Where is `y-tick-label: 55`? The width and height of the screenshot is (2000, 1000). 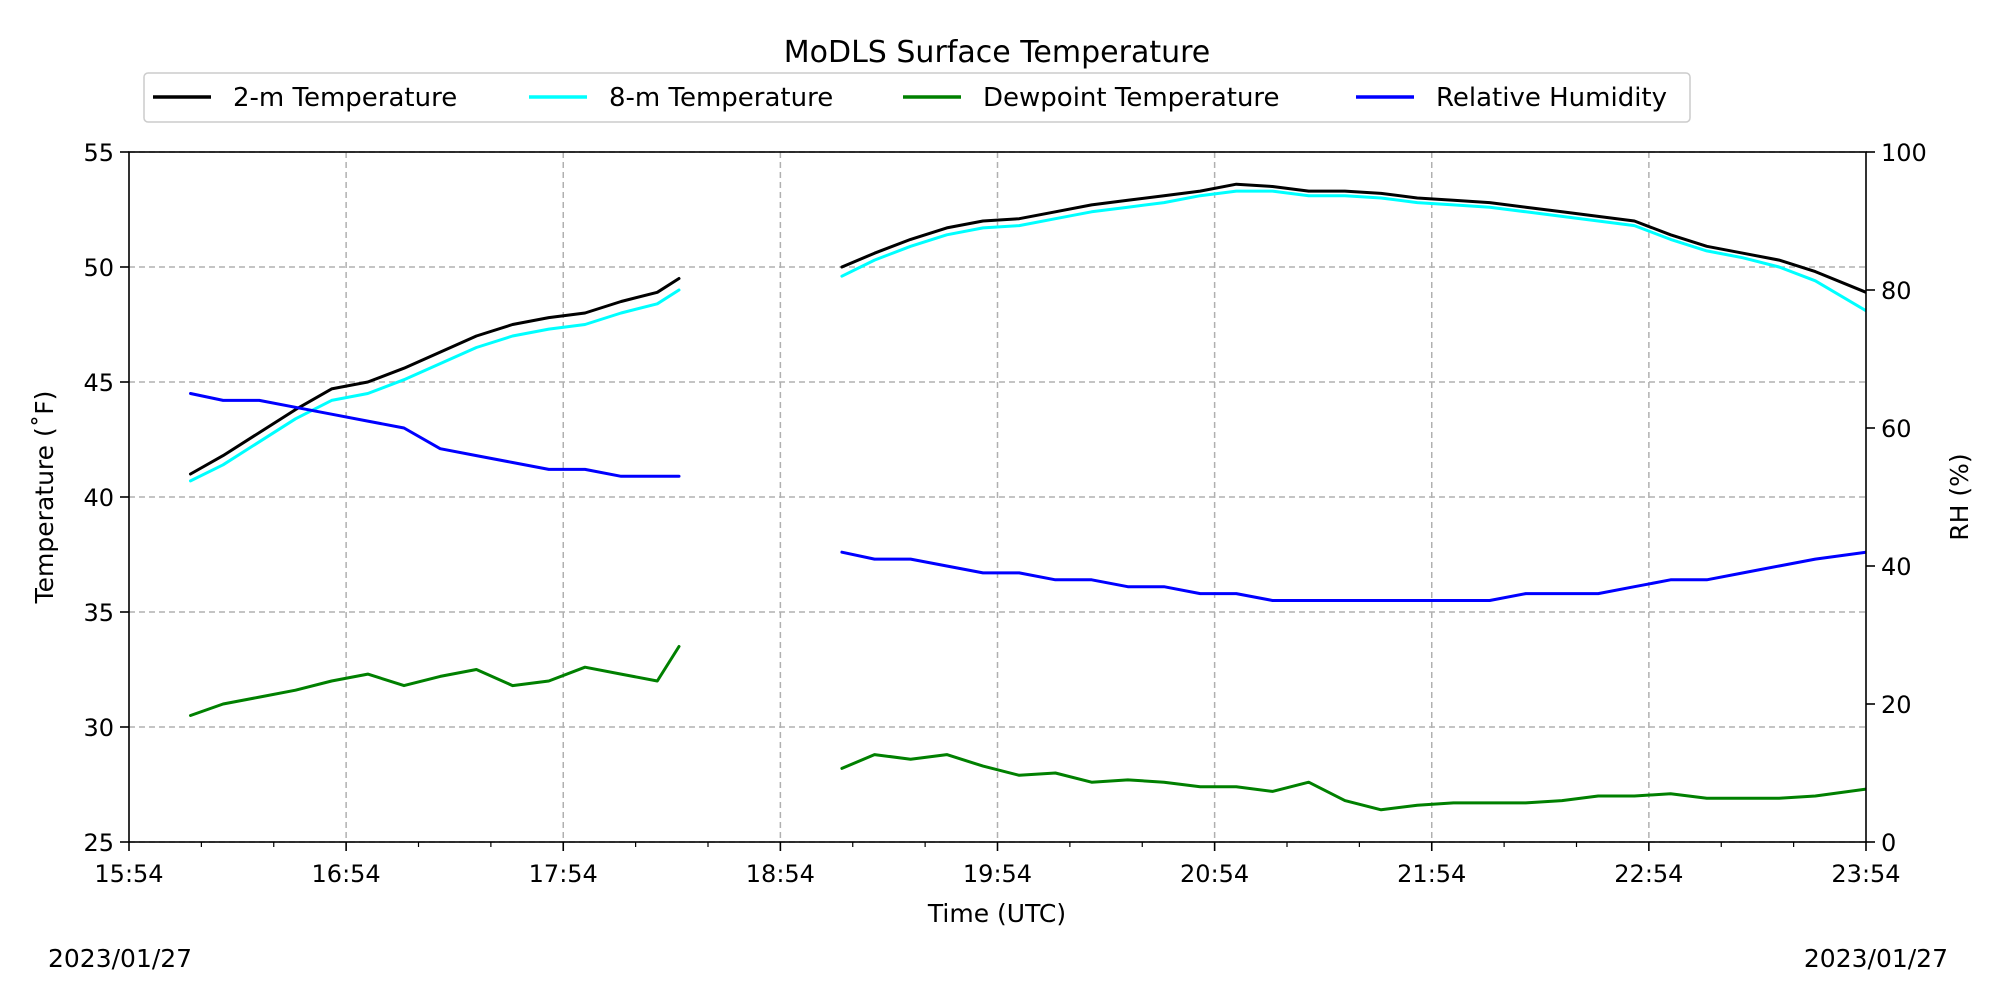
y-tick-label: 55 is located at coordinates (98, 153).